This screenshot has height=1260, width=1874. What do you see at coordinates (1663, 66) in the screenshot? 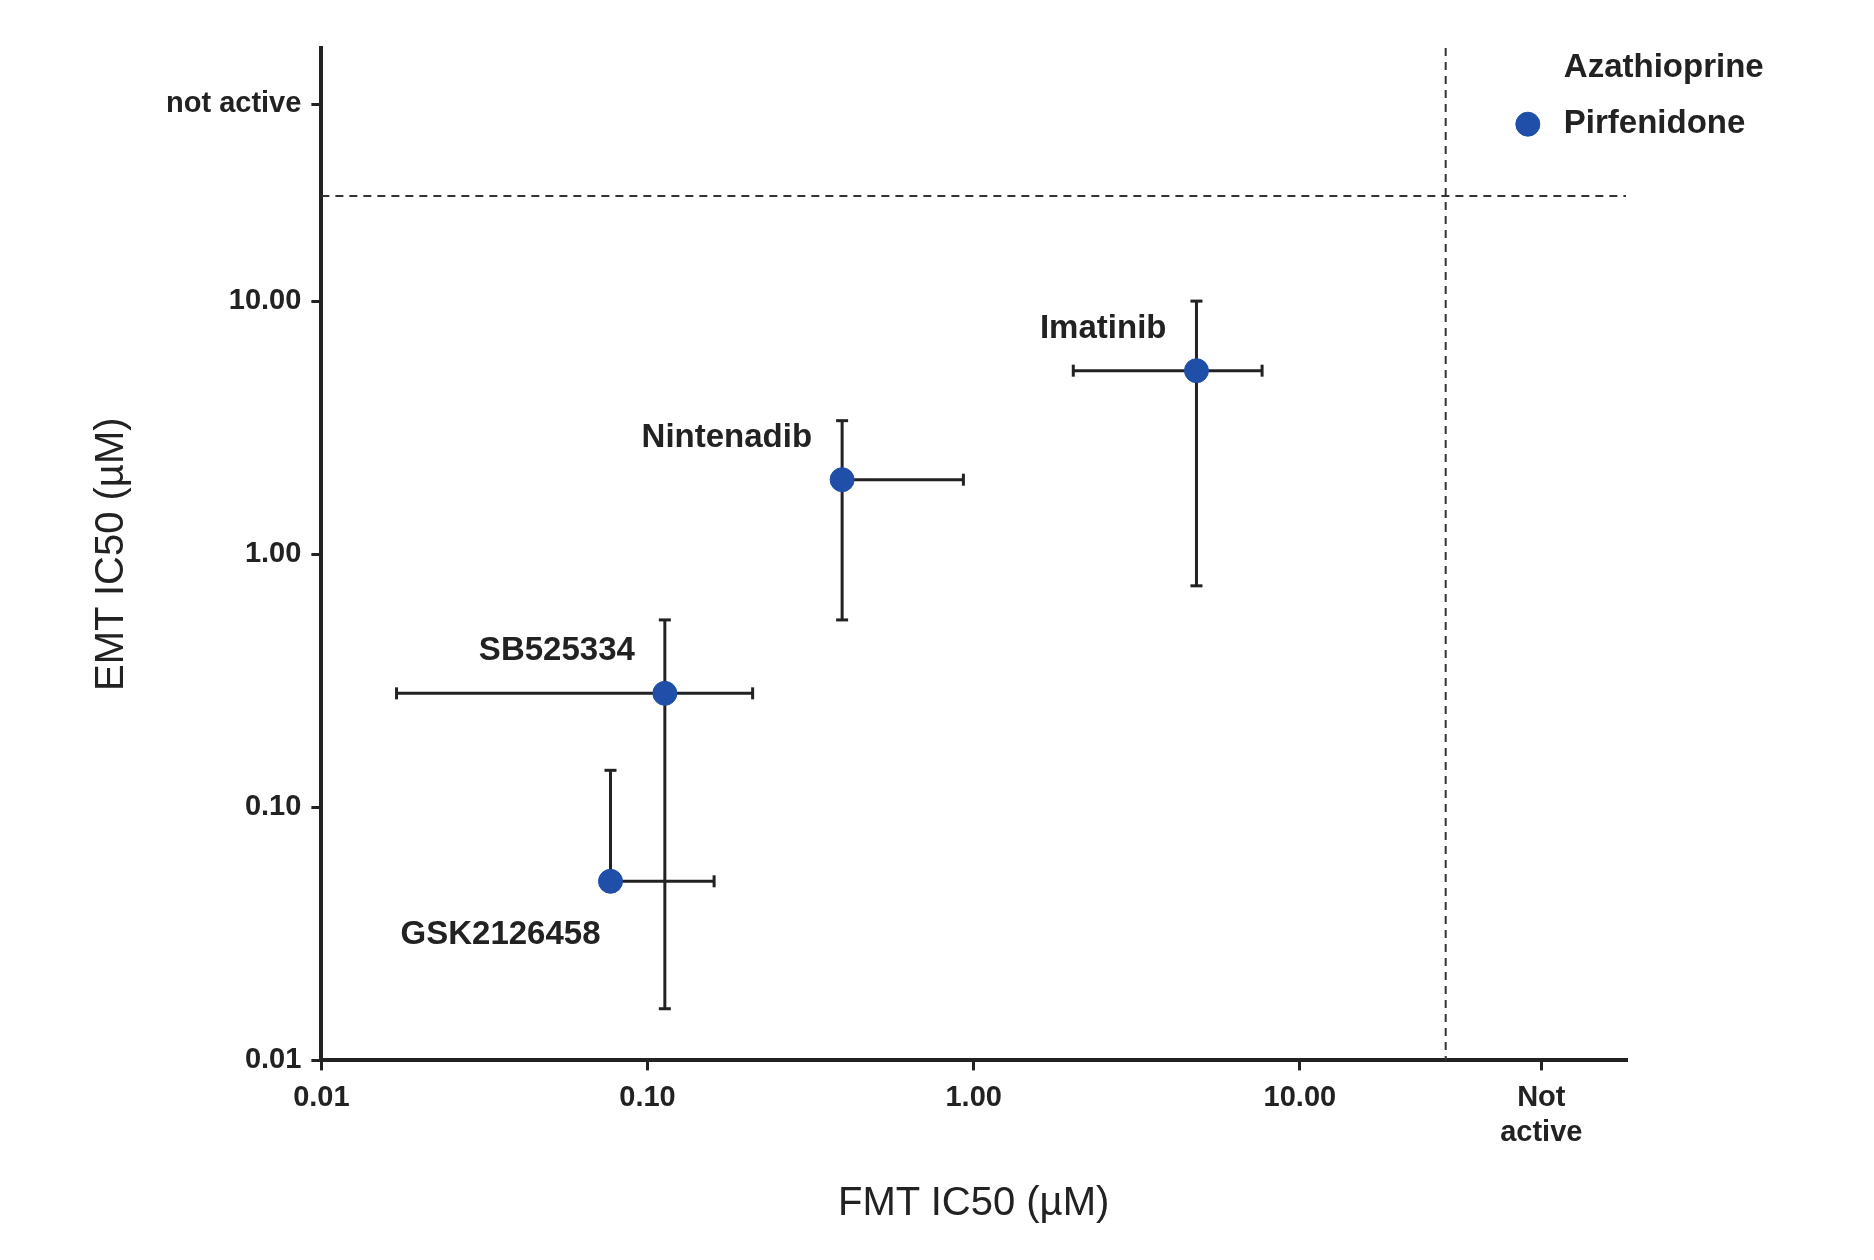
I see `annotation: Azathioprine` at bounding box center [1663, 66].